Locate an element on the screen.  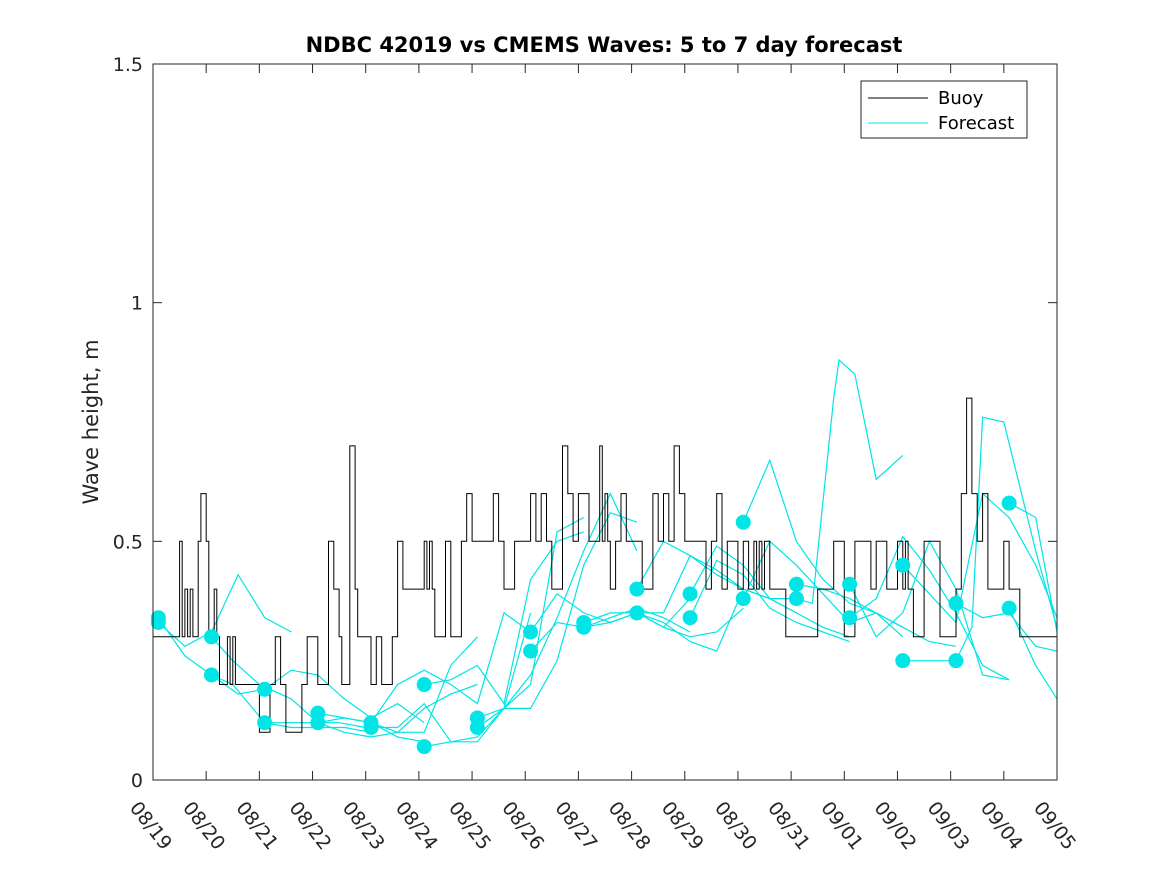
y-axis-label: Wave height, m is located at coordinates (91, 421).